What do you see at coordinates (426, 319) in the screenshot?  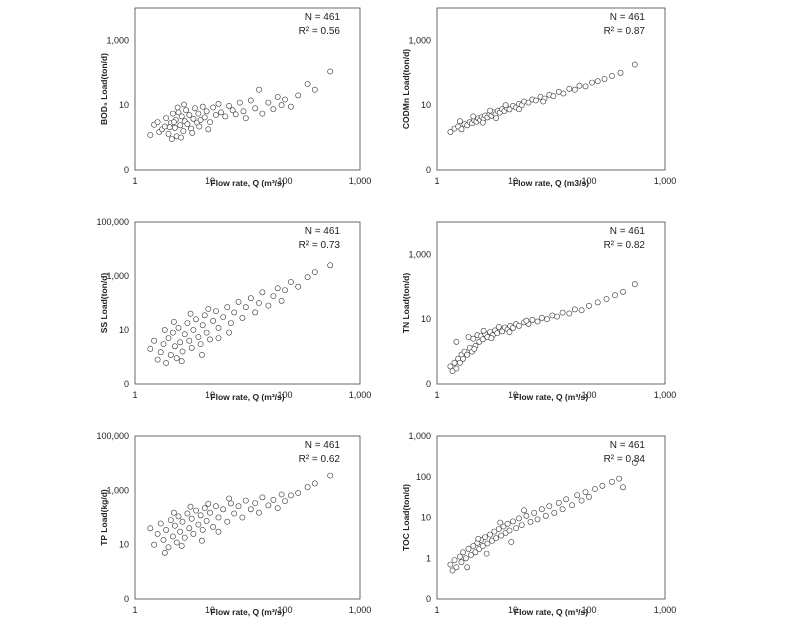 I see `y-tick-label: 10` at bounding box center [426, 319].